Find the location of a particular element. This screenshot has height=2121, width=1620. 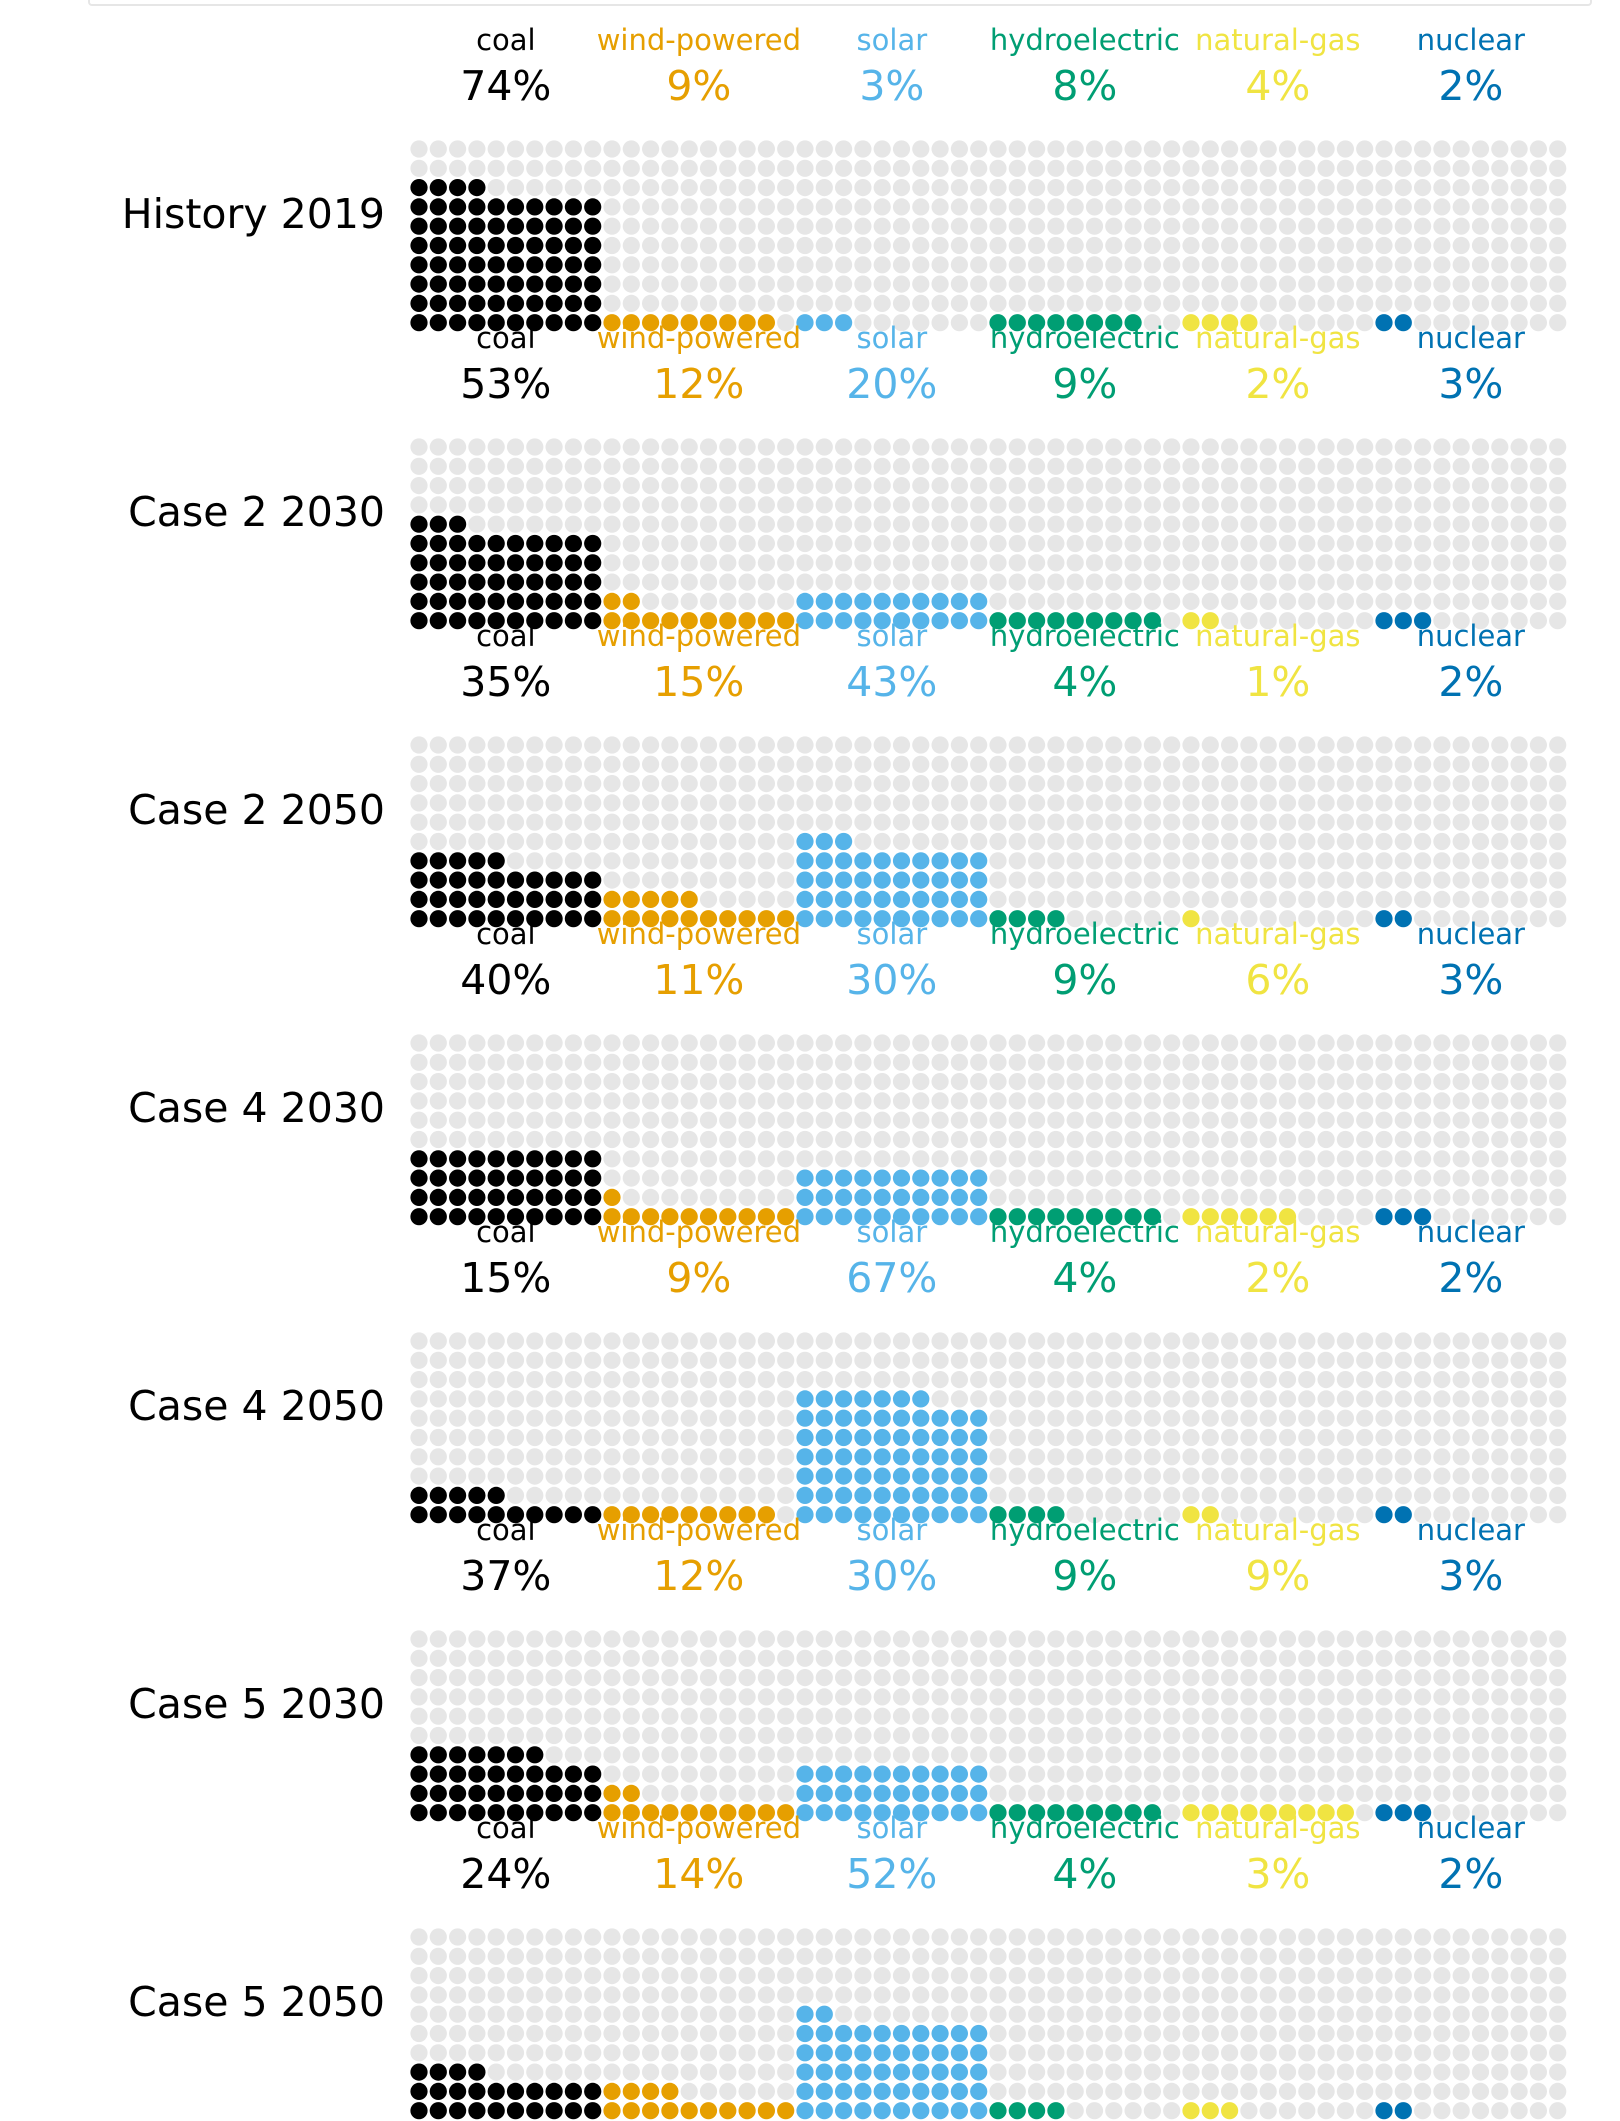

percent-label: 4% is located at coordinates (1277, 86).